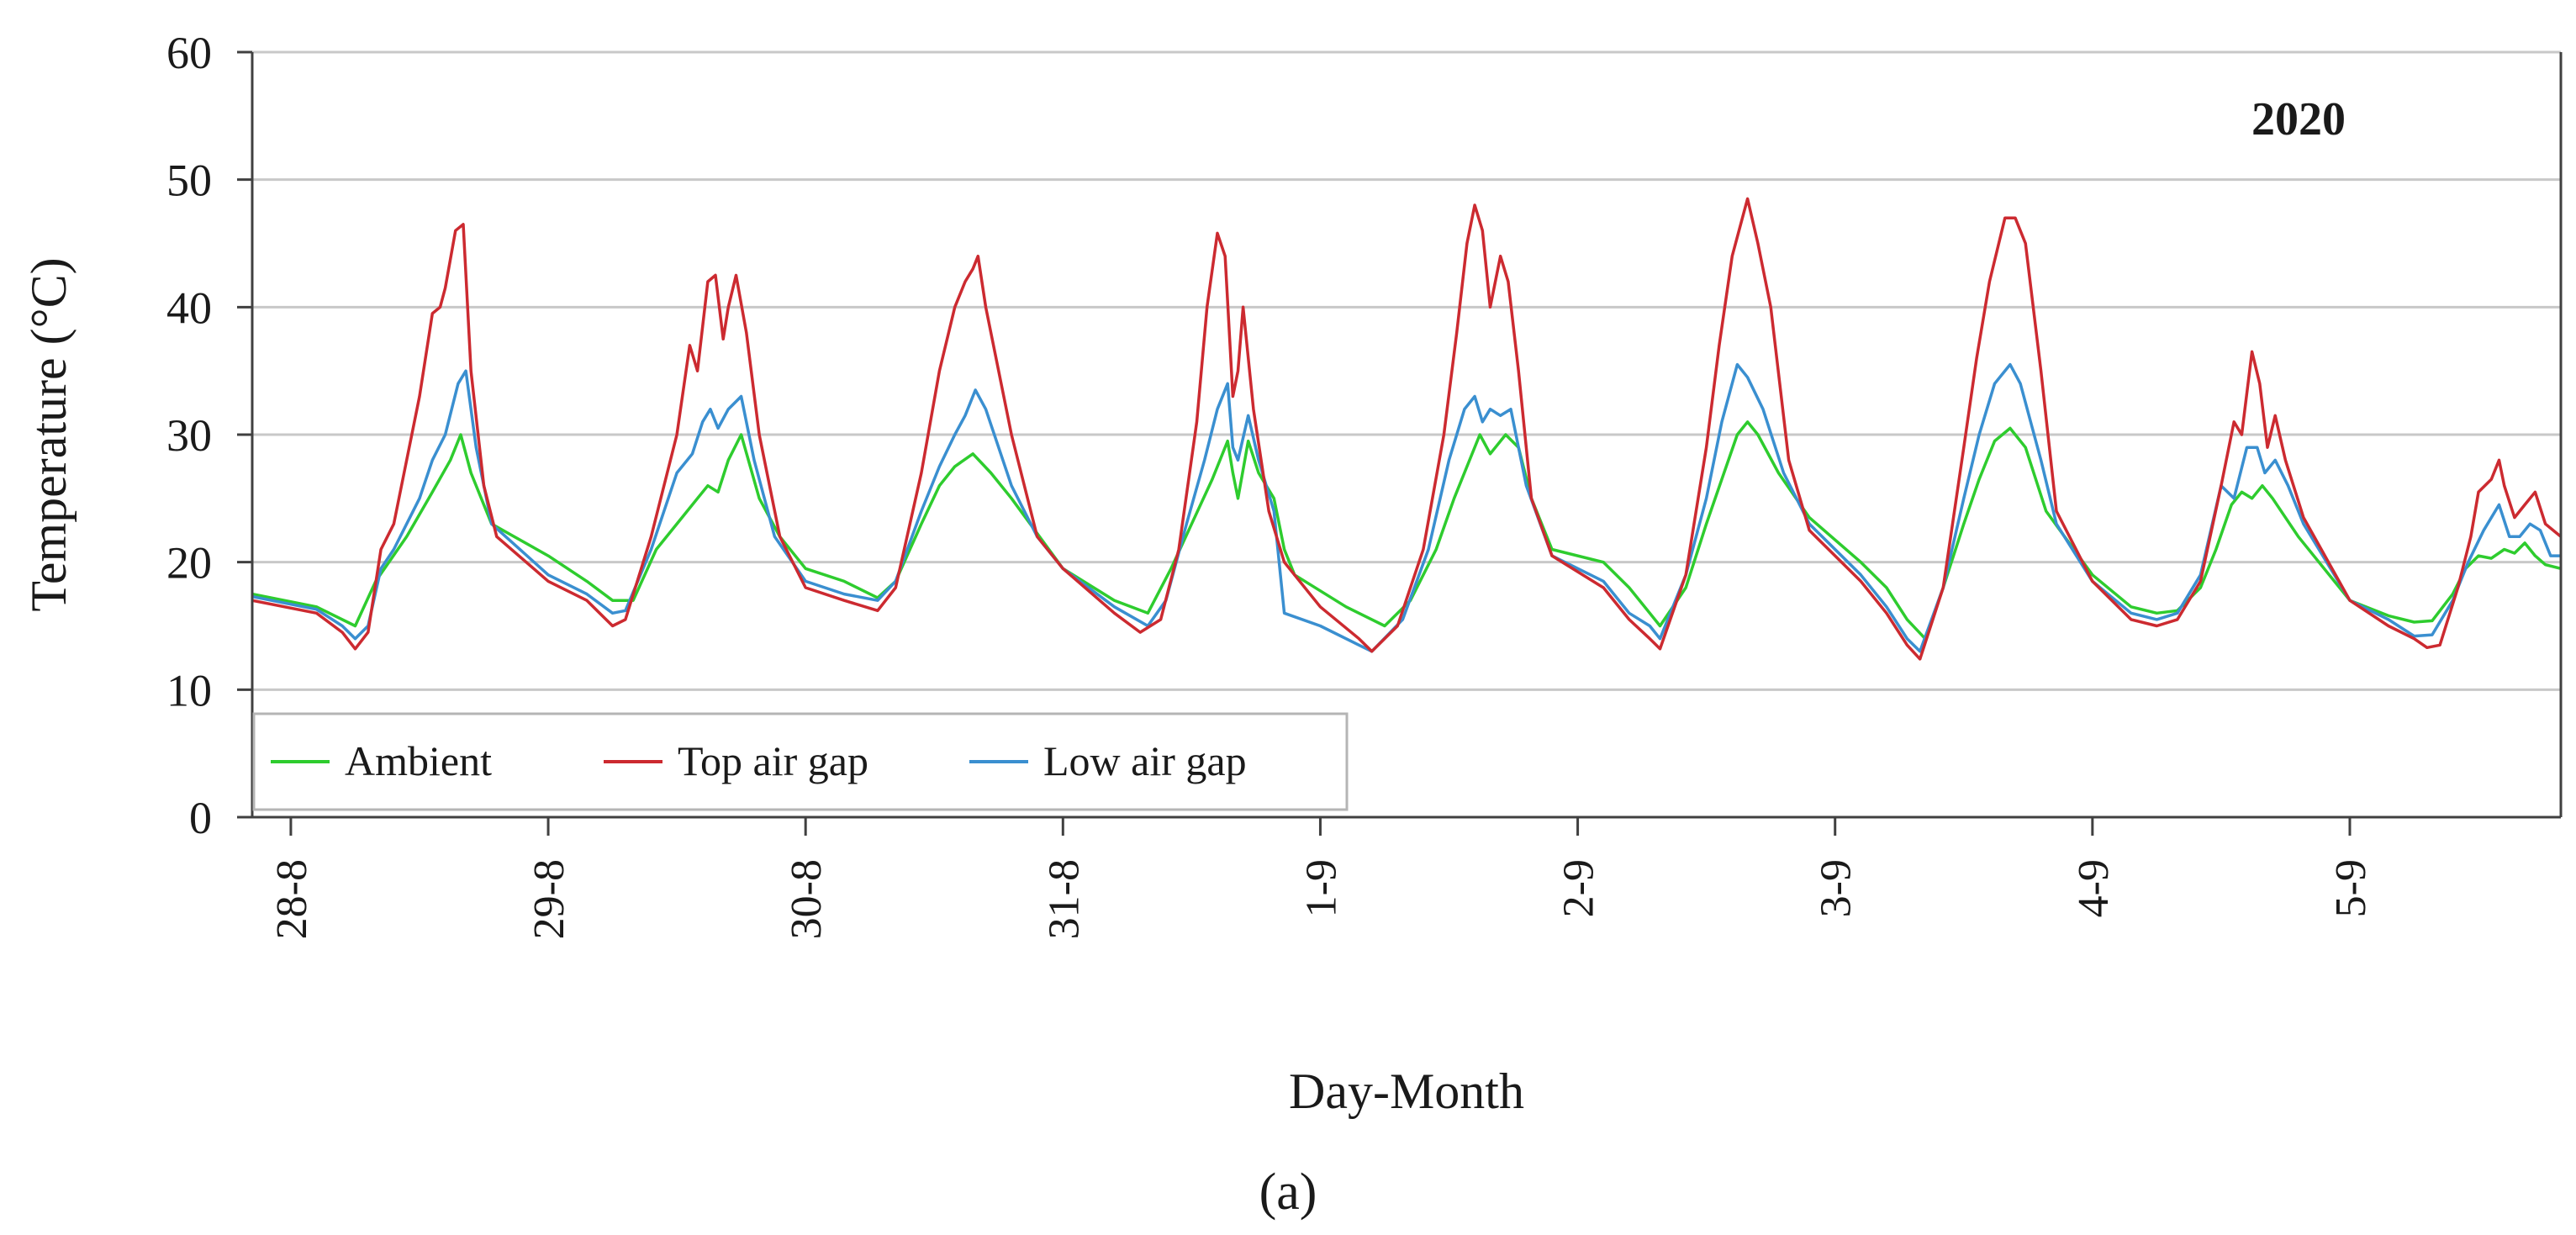 Image resolution: width=2576 pixels, height=1235 pixels. What do you see at coordinates (549, 899) in the screenshot?
I see `x-tick-label: 29-8` at bounding box center [549, 899].